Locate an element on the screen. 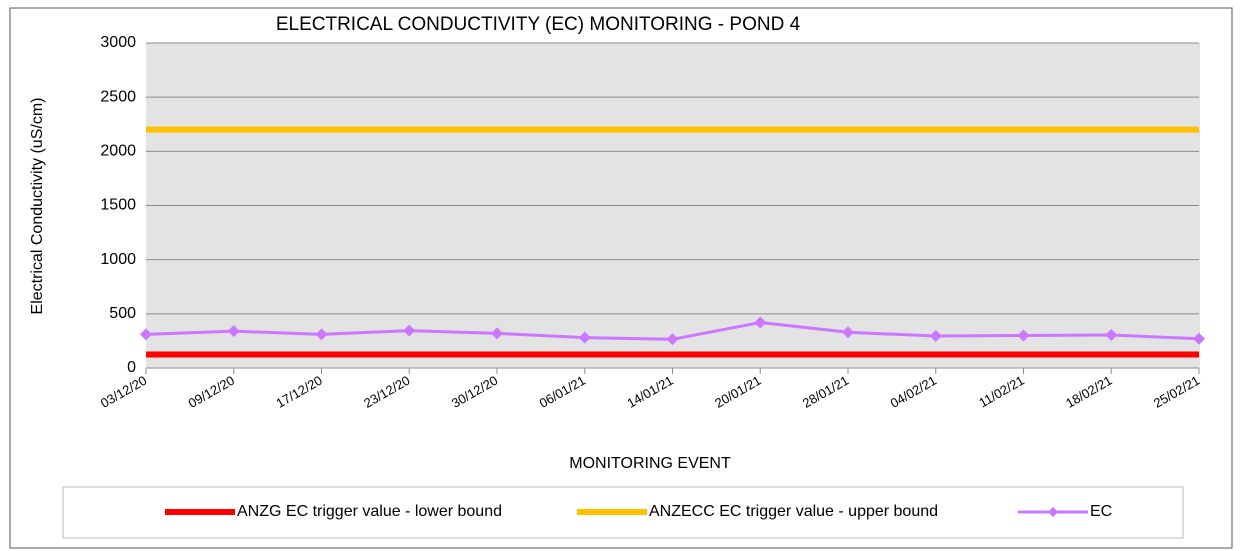  y-tick-label: 500 is located at coordinates (122, 313).